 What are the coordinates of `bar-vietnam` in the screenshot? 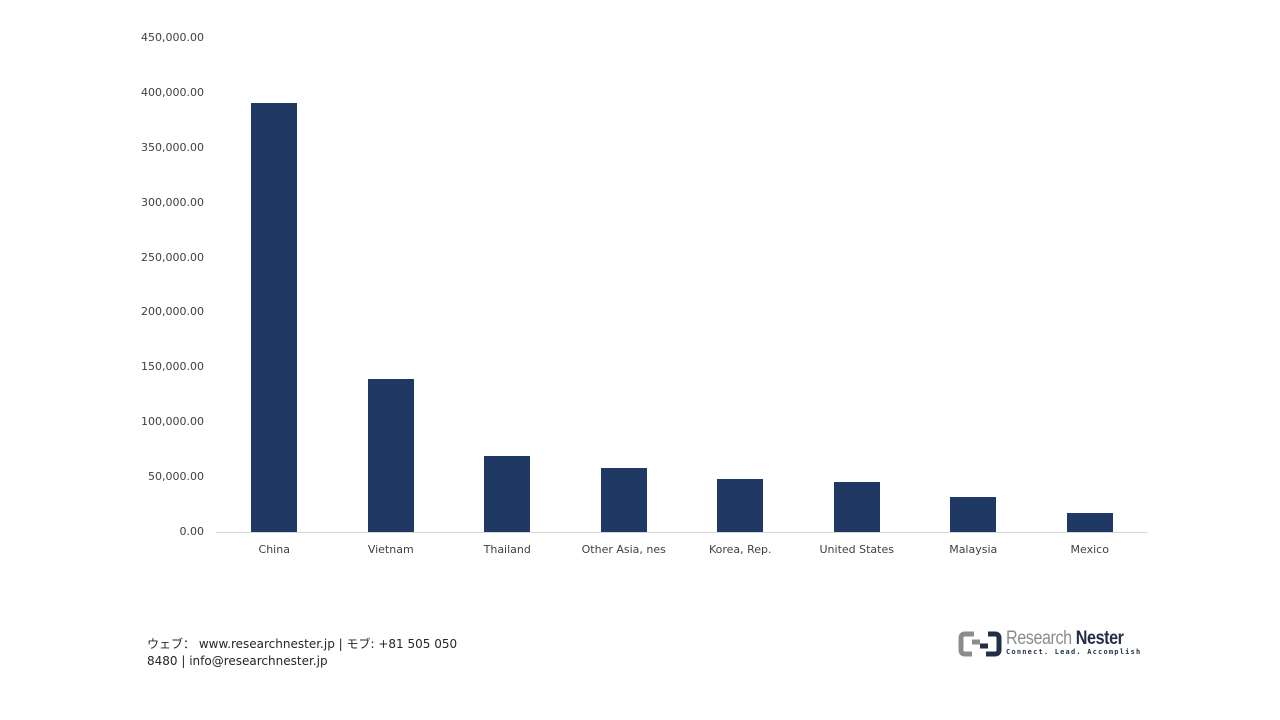 It's located at (390, 455).